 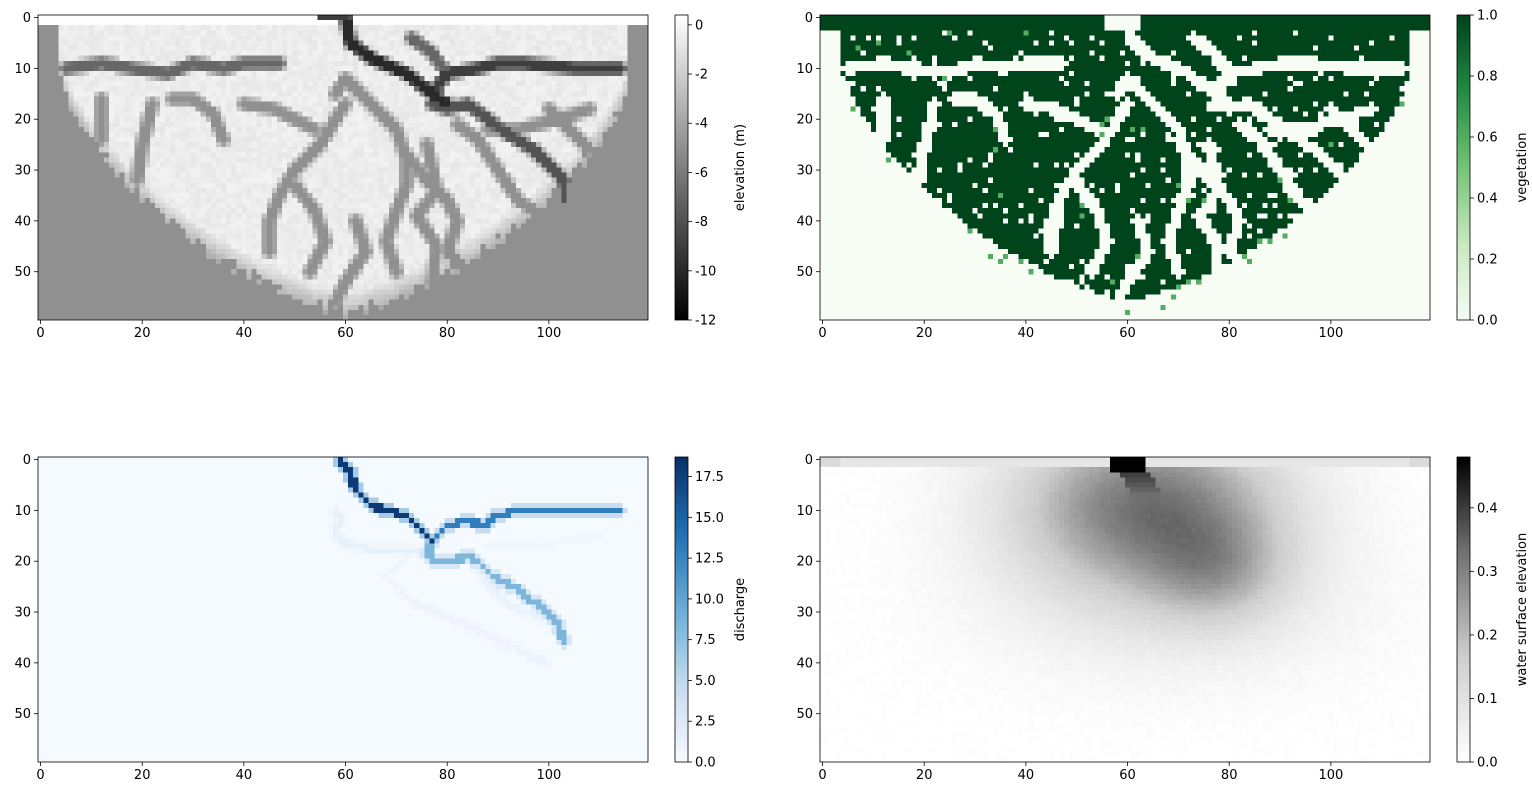 I want to click on elevation-x-ticks: 0 20 40 60 80 100, so click(x=298, y=330).